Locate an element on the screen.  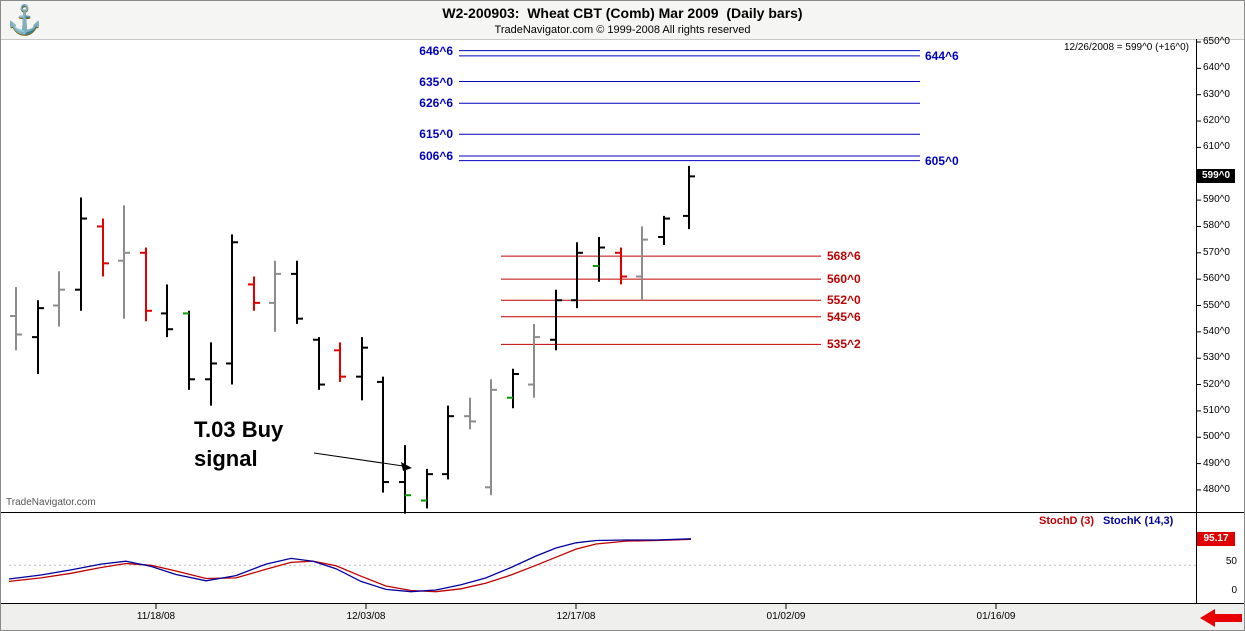
date-tick-label: 11/18/08 is located at coordinates (156, 616).